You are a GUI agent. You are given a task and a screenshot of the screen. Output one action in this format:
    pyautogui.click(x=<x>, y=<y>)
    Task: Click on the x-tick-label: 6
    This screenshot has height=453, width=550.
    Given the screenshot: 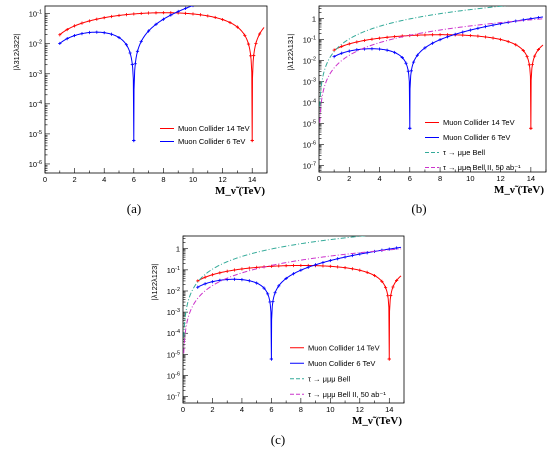 What is the action you would take?
    pyautogui.click(x=271, y=409)
    